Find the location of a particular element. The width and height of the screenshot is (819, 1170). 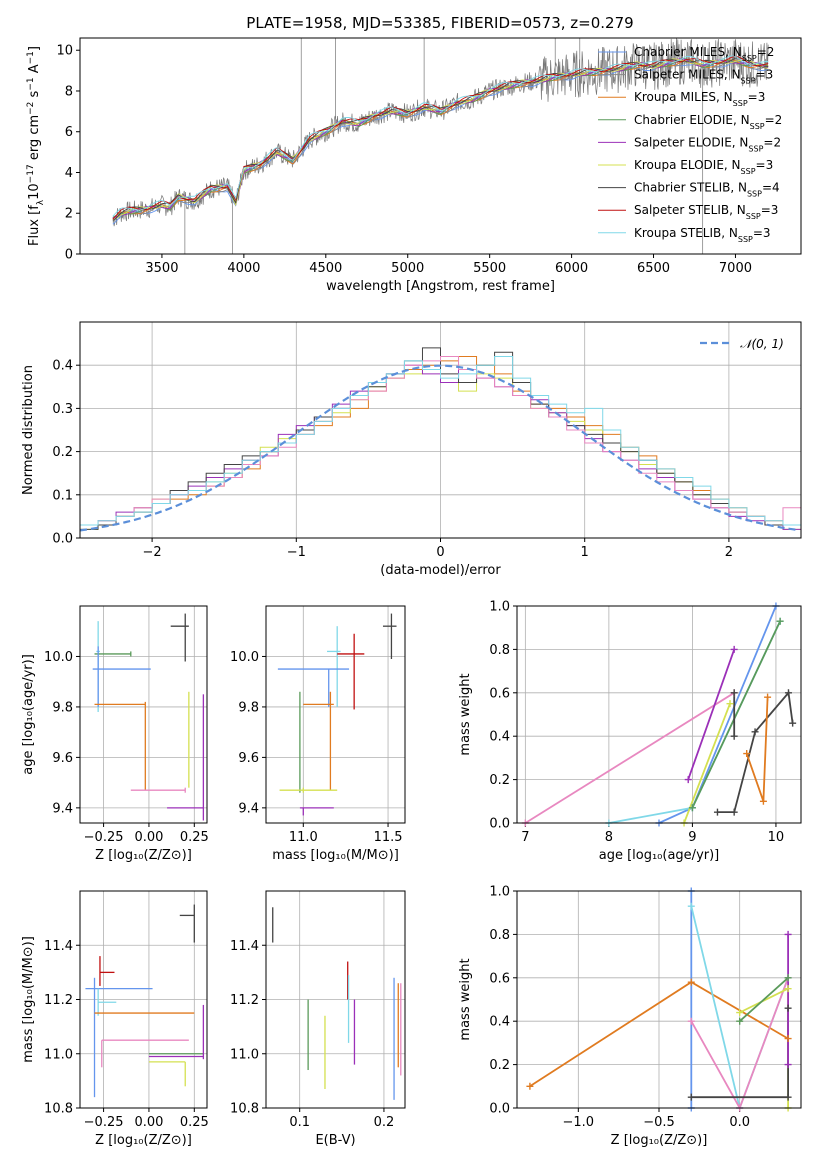

y-tick-label: 4 is located at coordinates (69, 173).